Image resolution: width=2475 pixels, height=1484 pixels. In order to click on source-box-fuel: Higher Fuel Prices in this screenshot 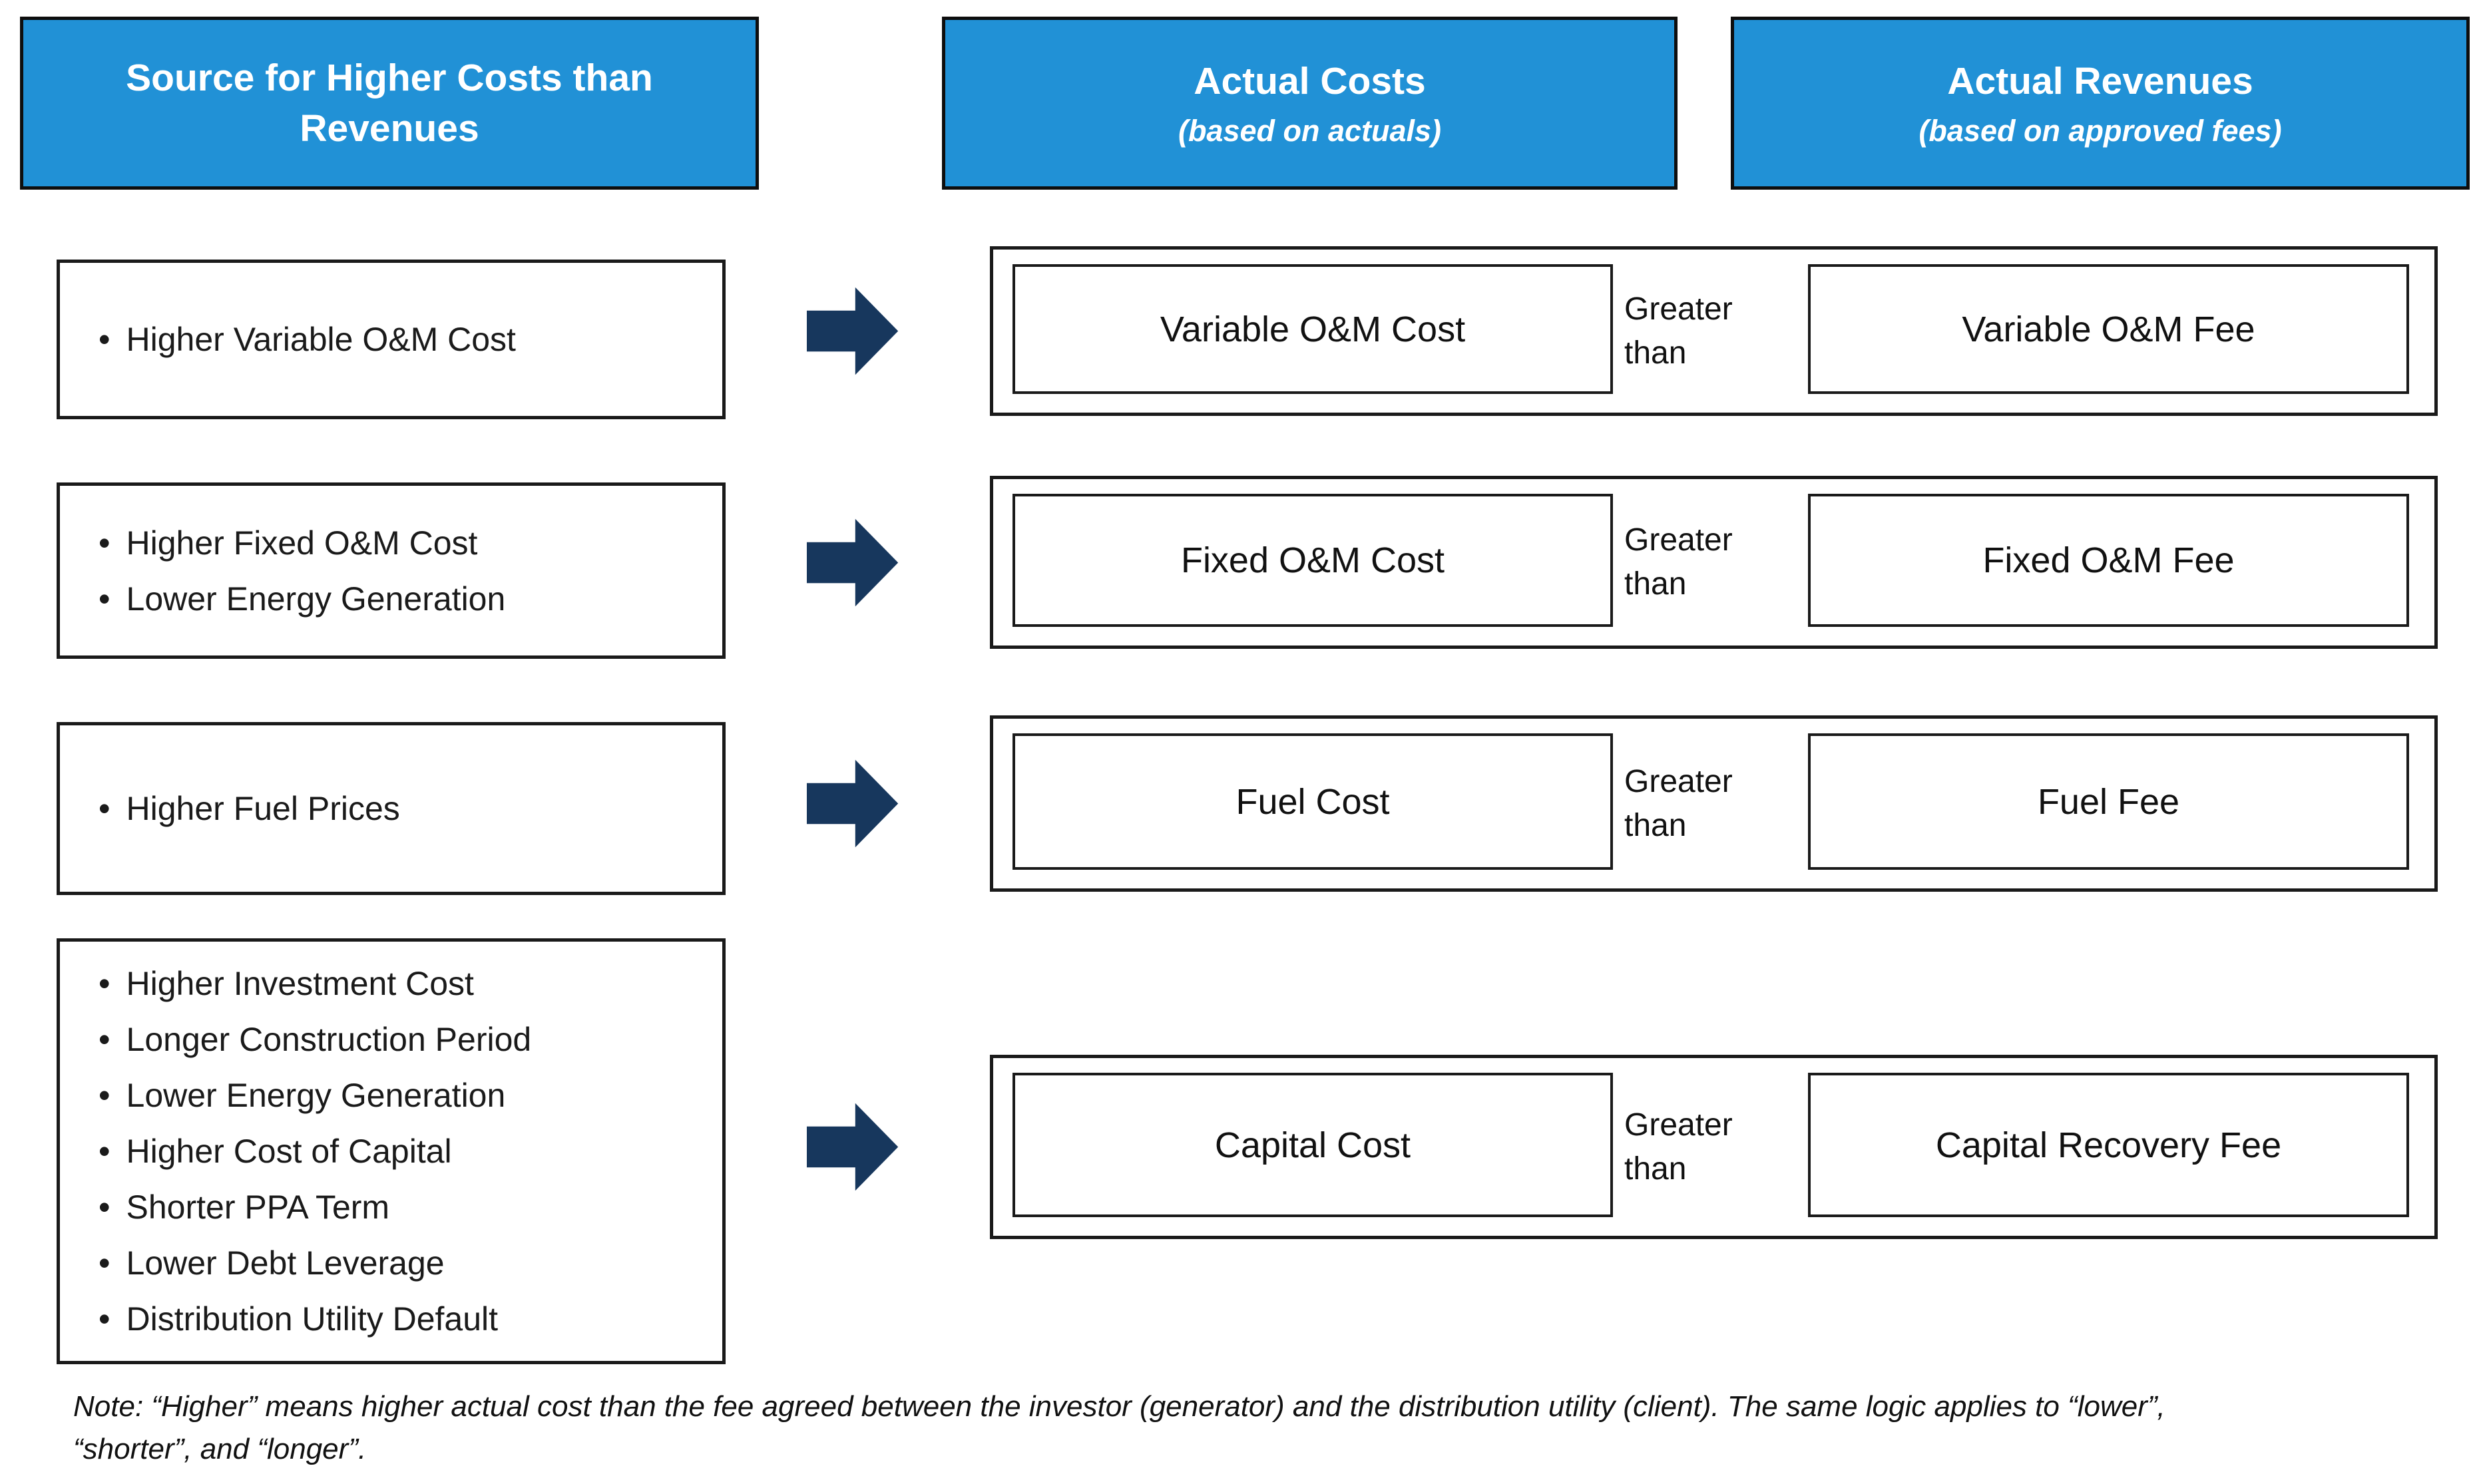, I will do `click(391, 808)`.